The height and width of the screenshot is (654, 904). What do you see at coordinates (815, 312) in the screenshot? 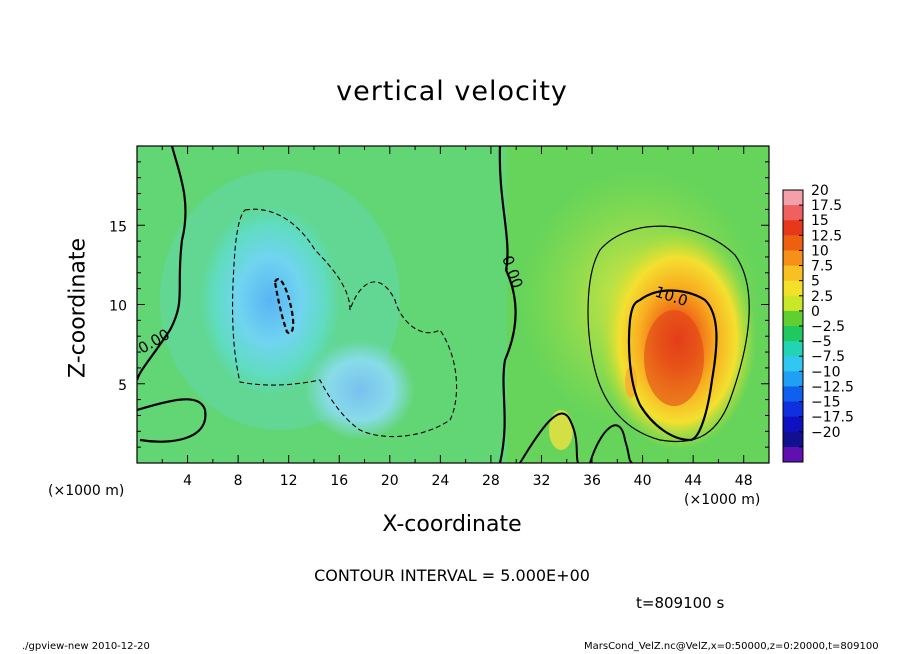
I see `colorbar-label: 0` at bounding box center [815, 312].